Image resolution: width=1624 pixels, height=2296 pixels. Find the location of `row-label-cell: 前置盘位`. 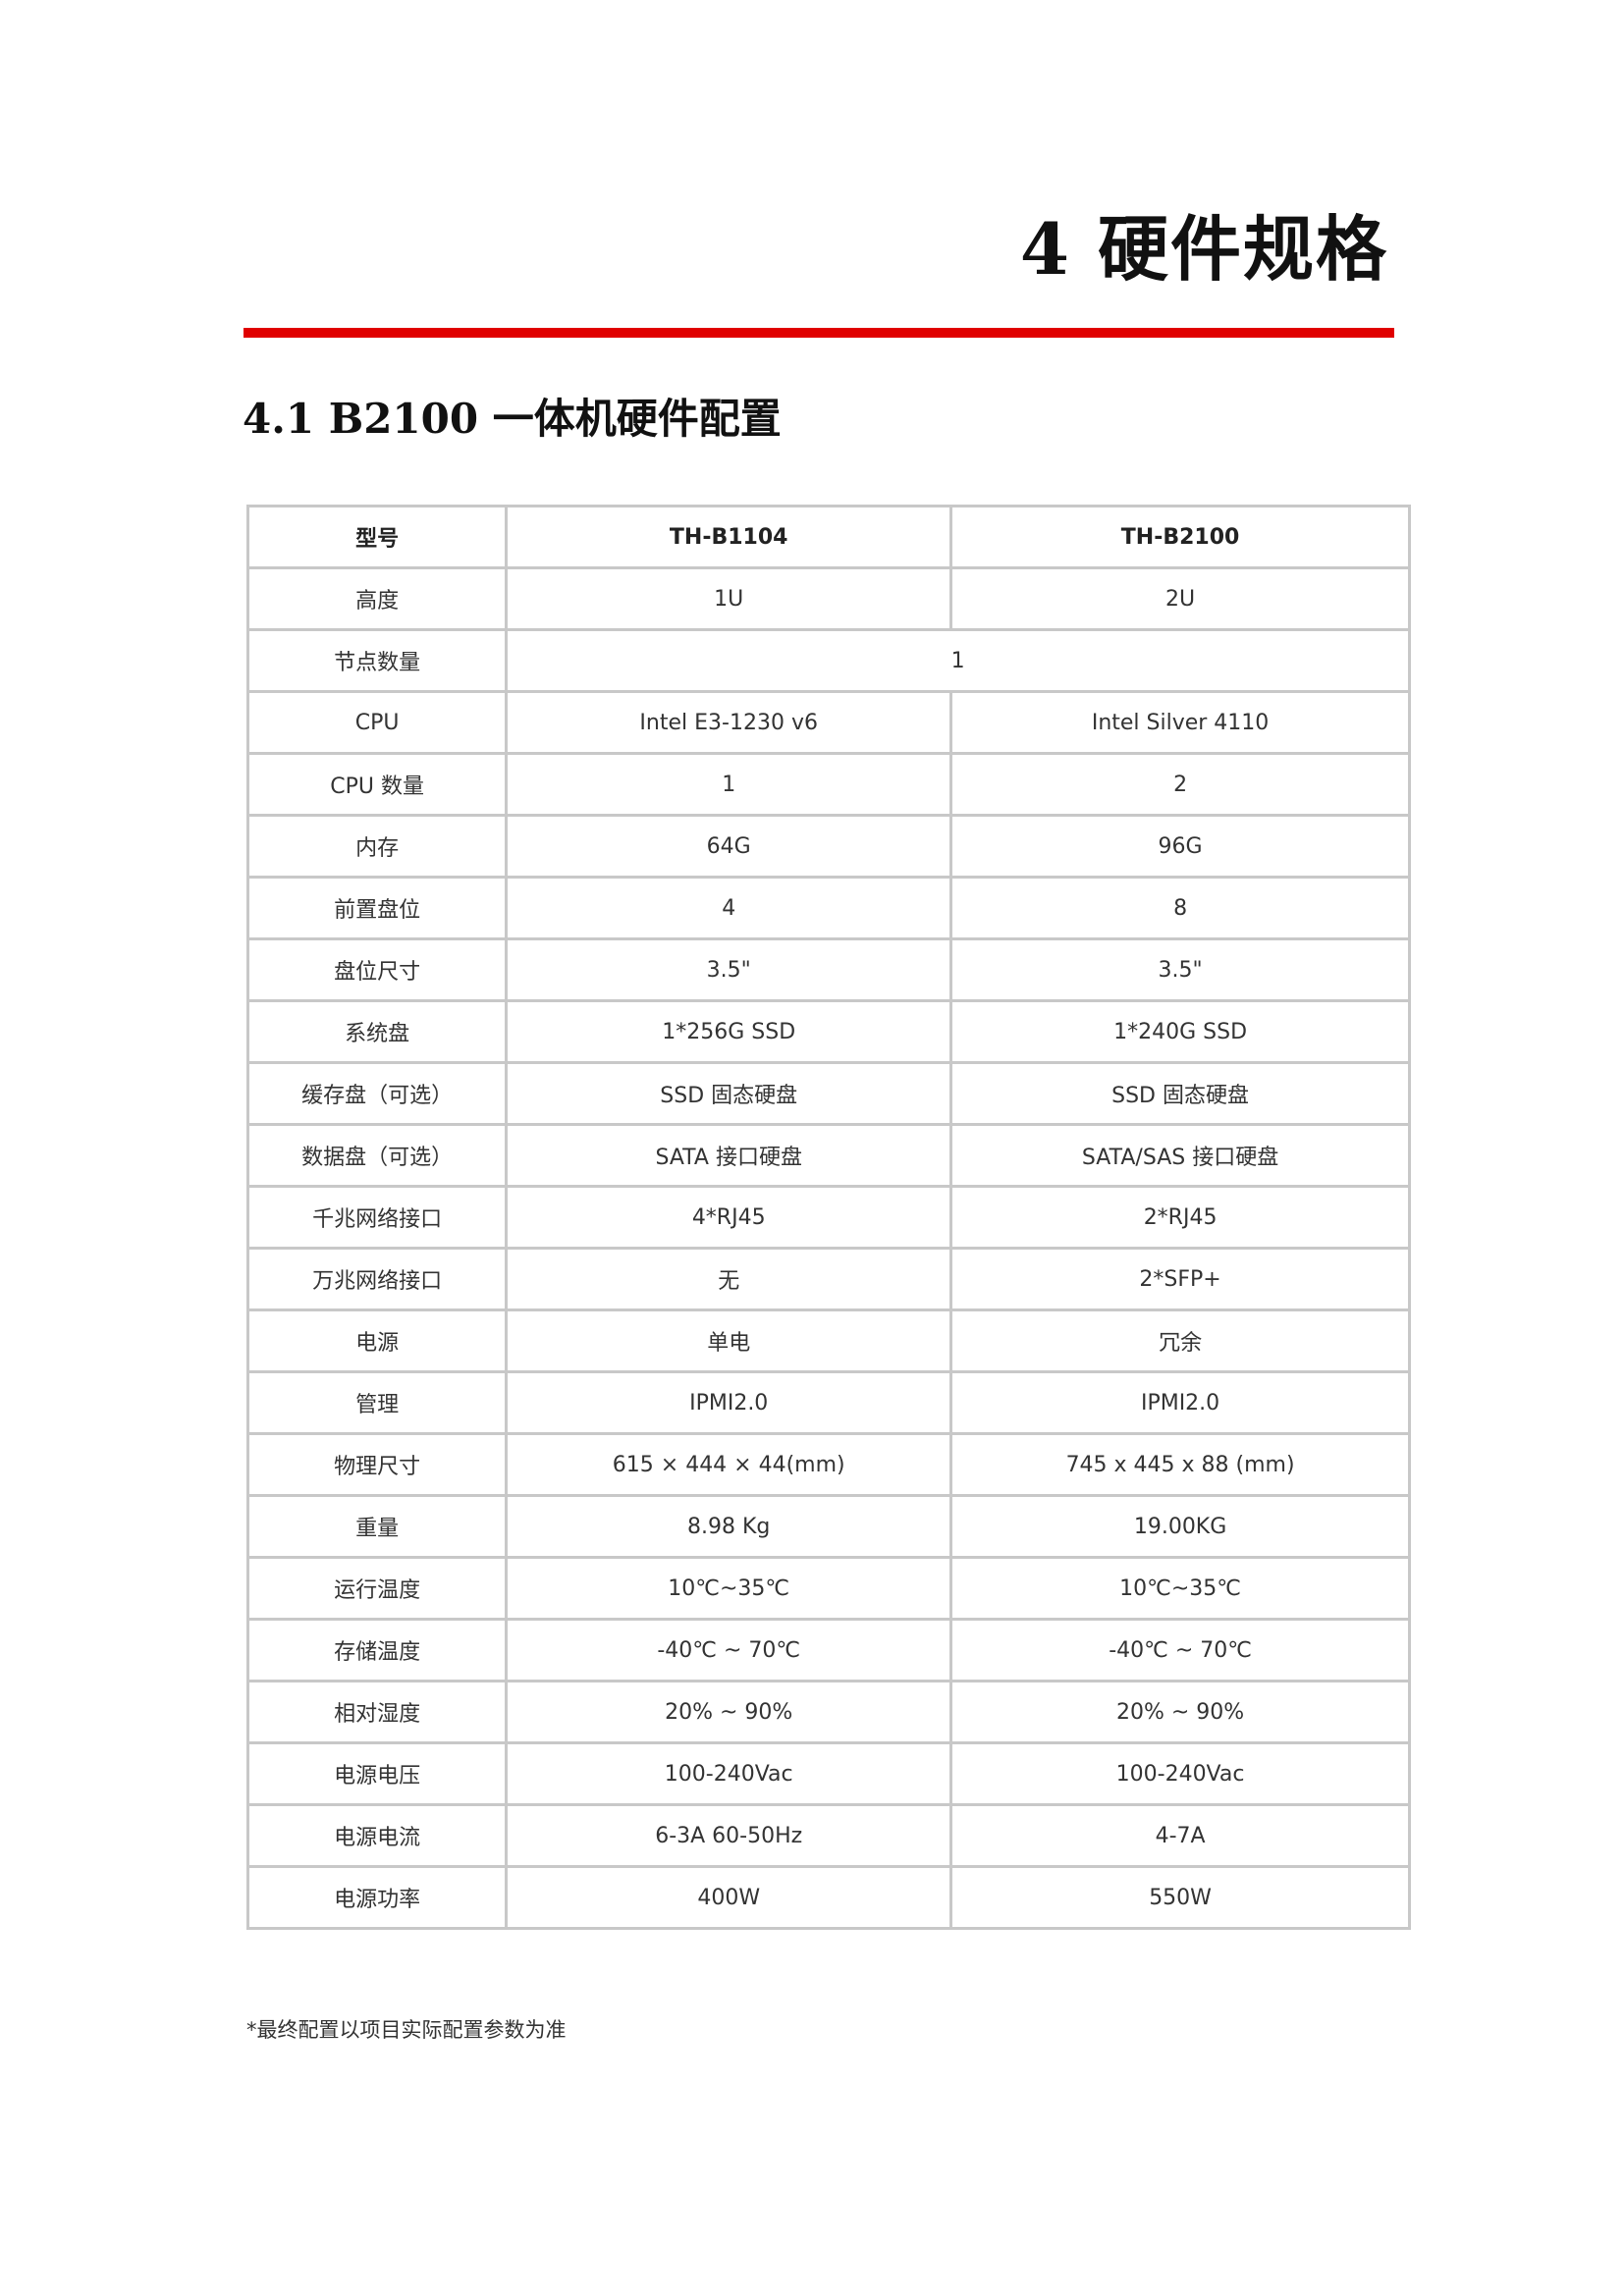

row-label-cell: 前置盘位 is located at coordinates (377, 908).